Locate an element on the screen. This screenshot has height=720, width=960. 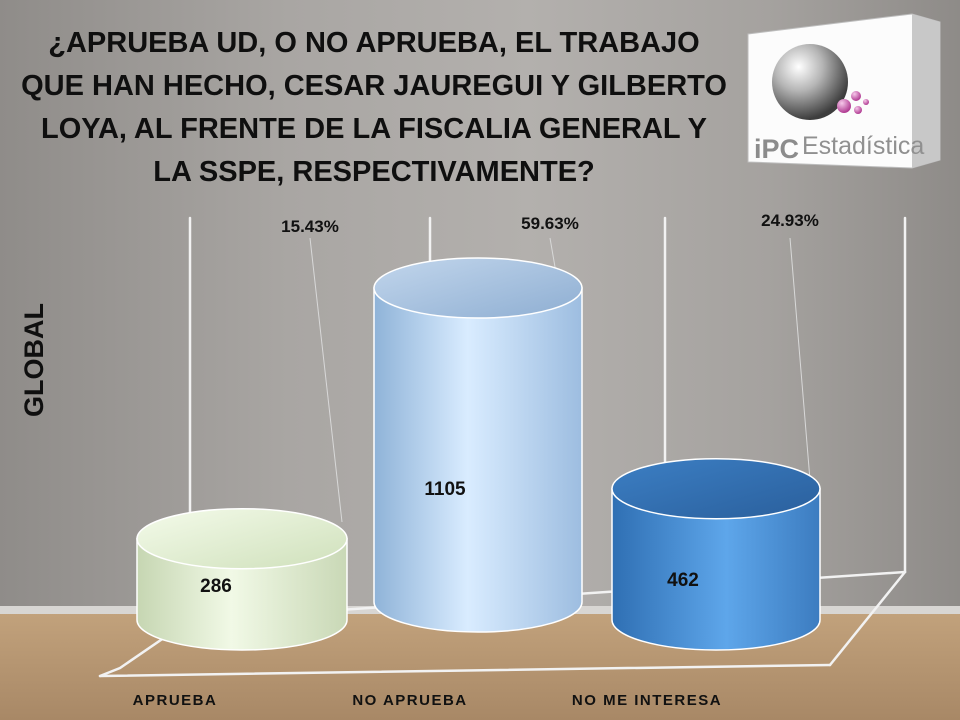
percent-label: 59.63% is located at coordinates (550, 223).